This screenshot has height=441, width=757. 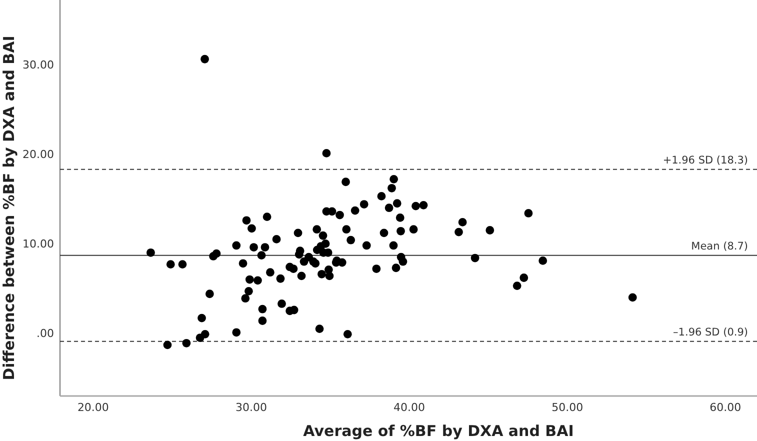 What do you see at coordinates (9, 208) in the screenshot?
I see `y-axis-title: Difference between %BF by DXA and BAI` at bounding box center [9, 208].